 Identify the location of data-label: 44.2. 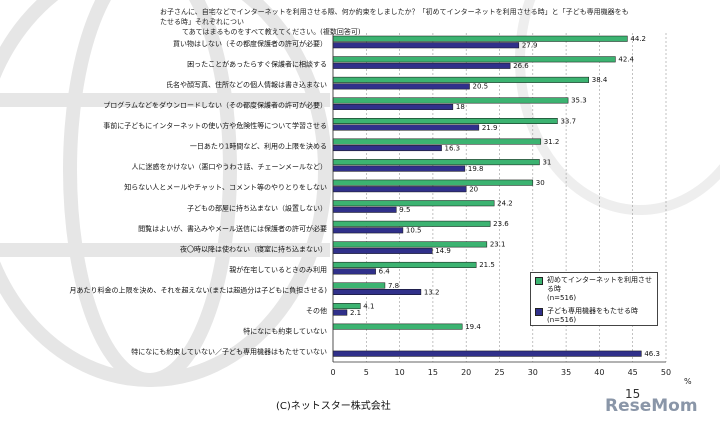
(638, 39).